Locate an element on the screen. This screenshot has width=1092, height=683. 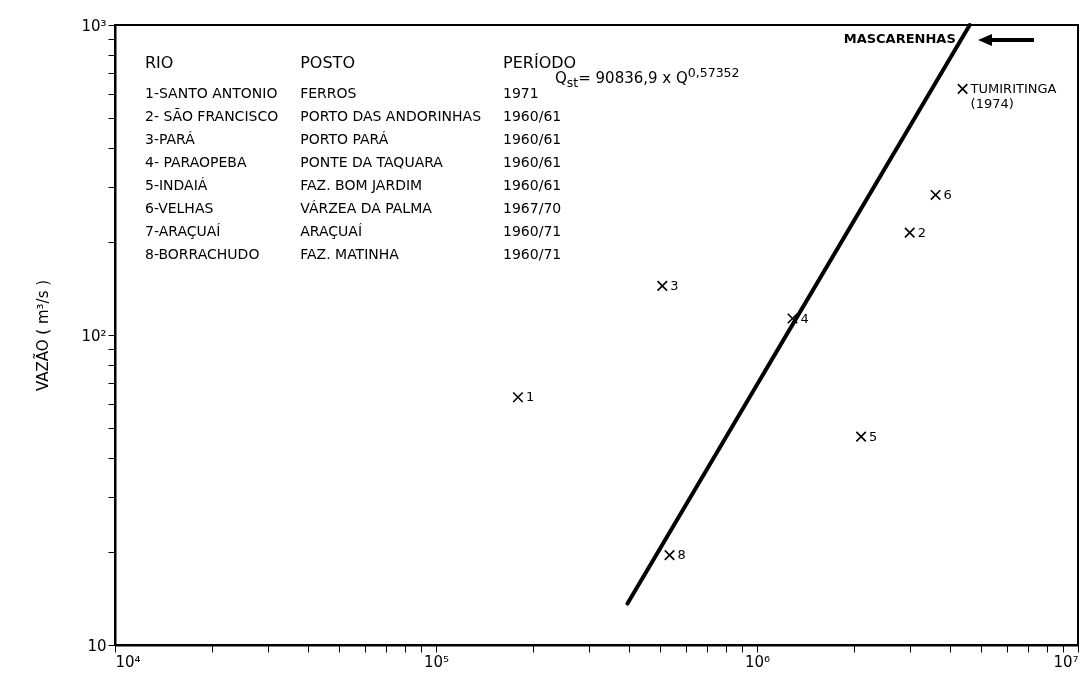
annotation: 2- SÃO FRANCISCO is located at coordinates (212, 116).